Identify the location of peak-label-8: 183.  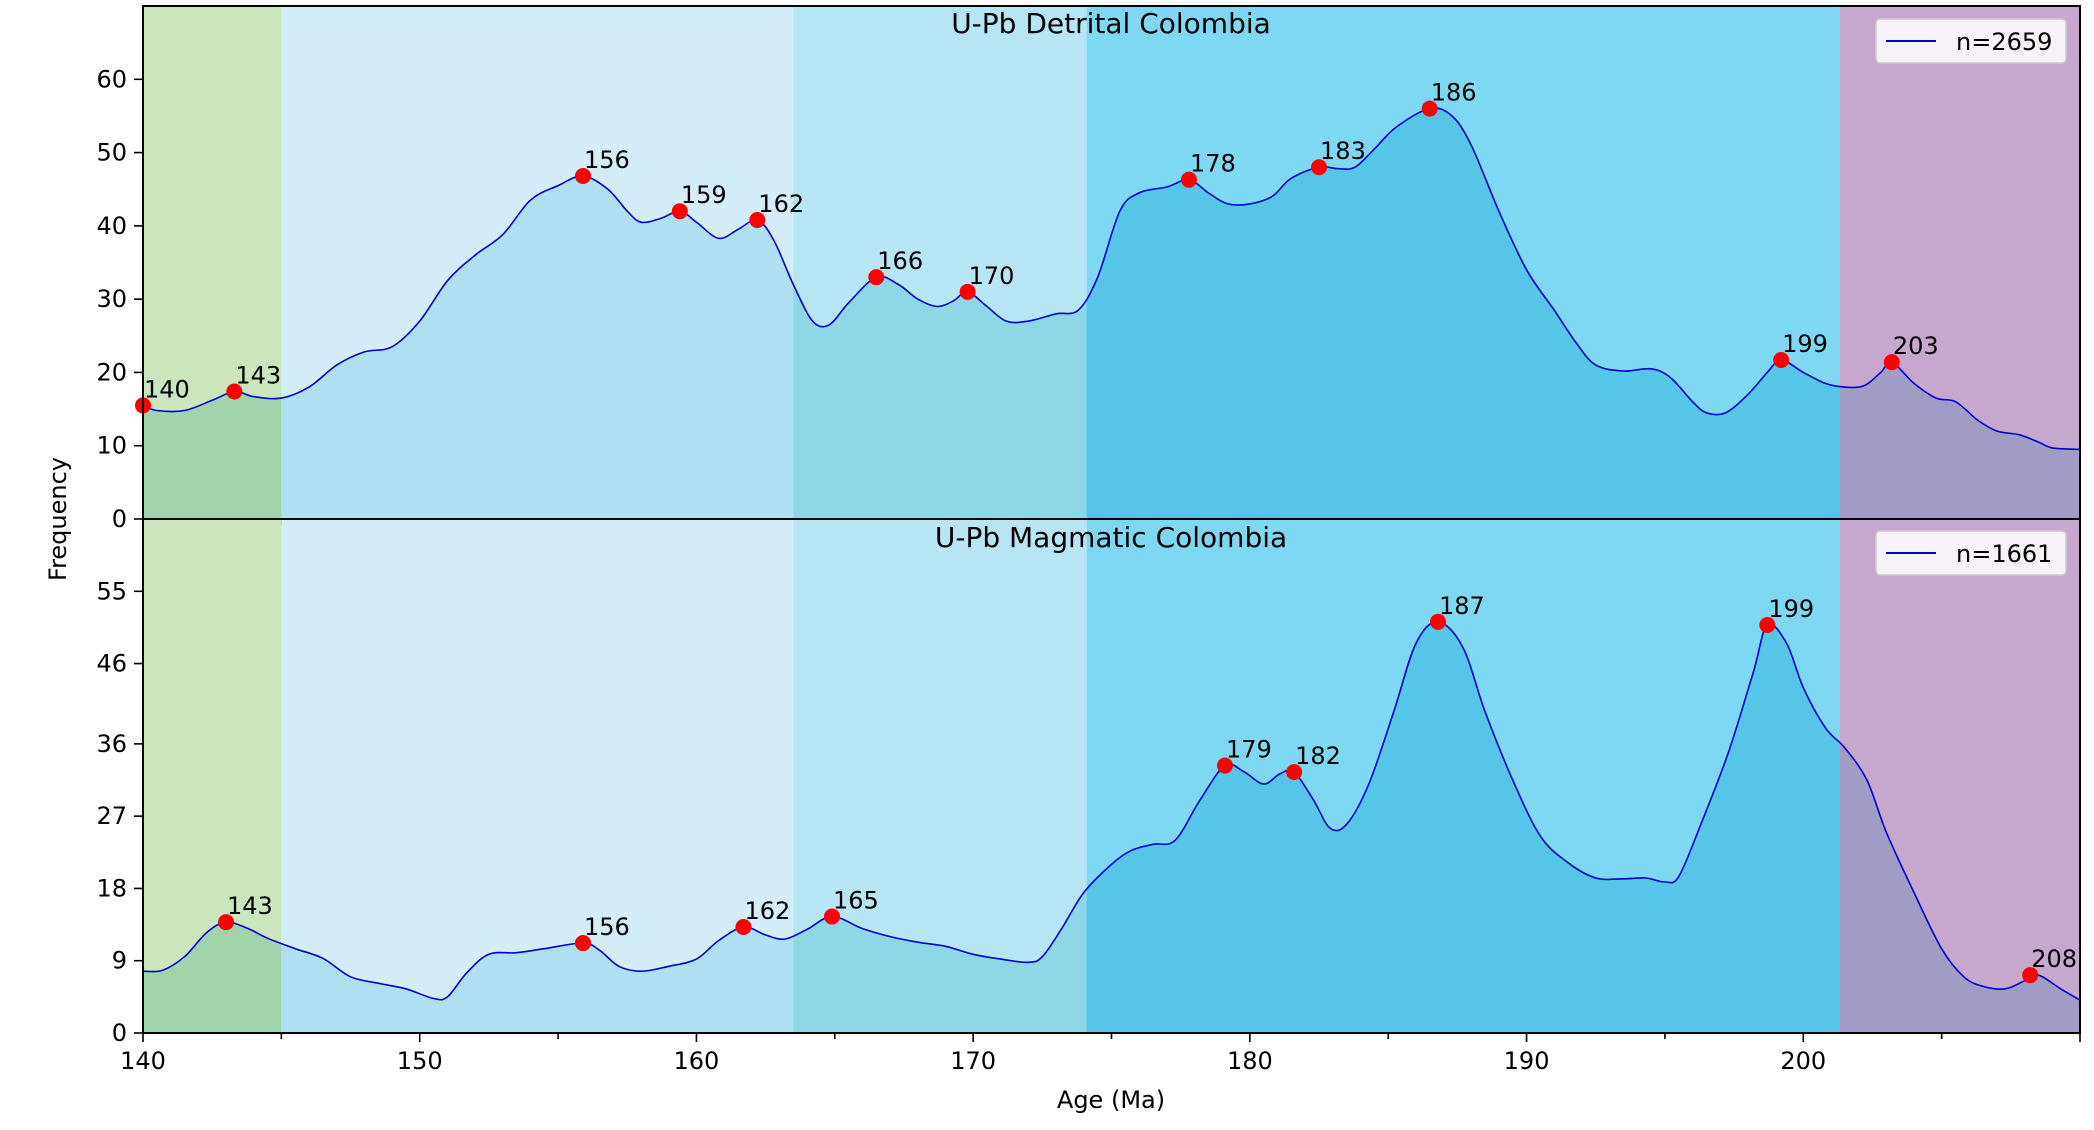
(1343, 151).